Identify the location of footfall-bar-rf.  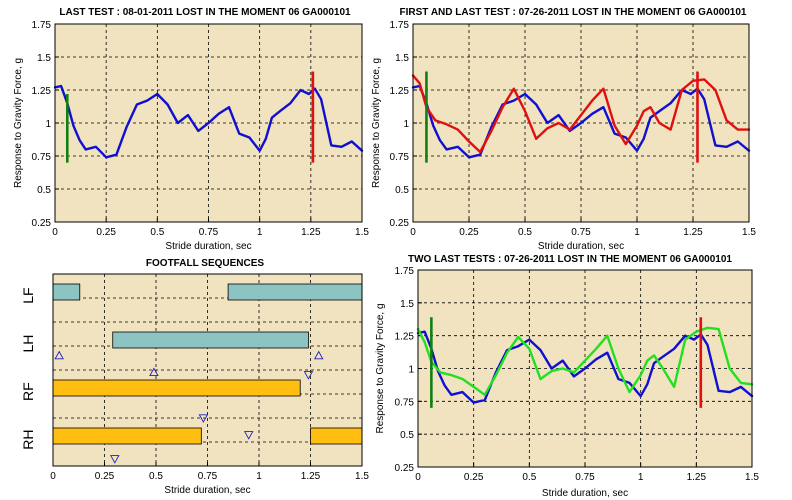
(176, 388).